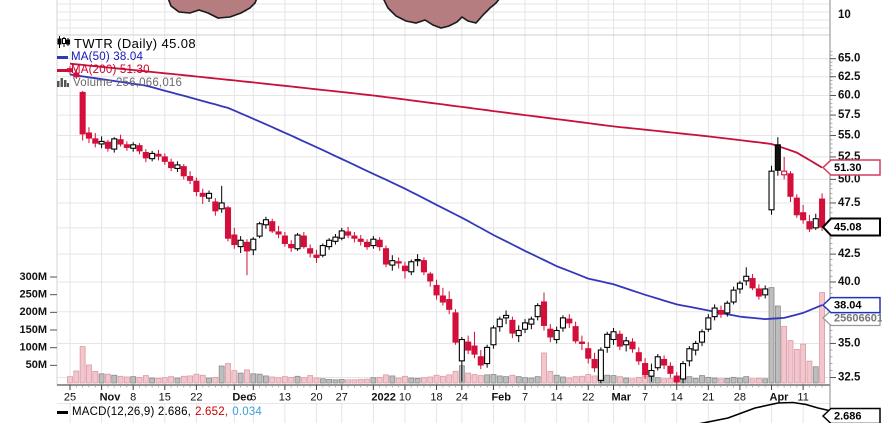  What do you see at coordinates (848, 168) in the screenshot?
I see `ma200-value-label-text: 51.30` at bounding box center [848, 168].